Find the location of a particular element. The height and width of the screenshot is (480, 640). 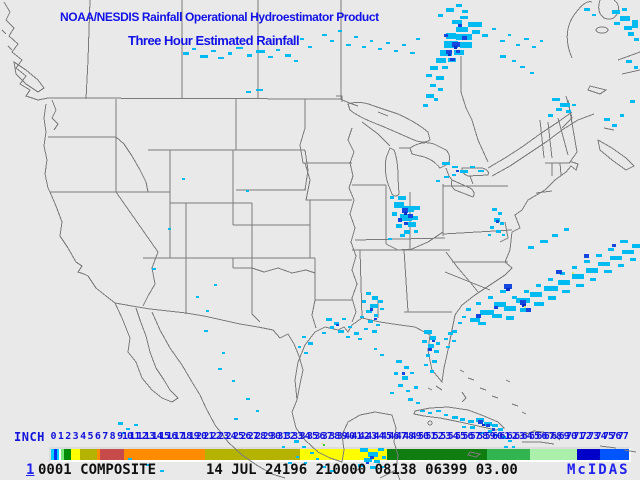

scale-tick: 47 is located at coordinates (401, 436).